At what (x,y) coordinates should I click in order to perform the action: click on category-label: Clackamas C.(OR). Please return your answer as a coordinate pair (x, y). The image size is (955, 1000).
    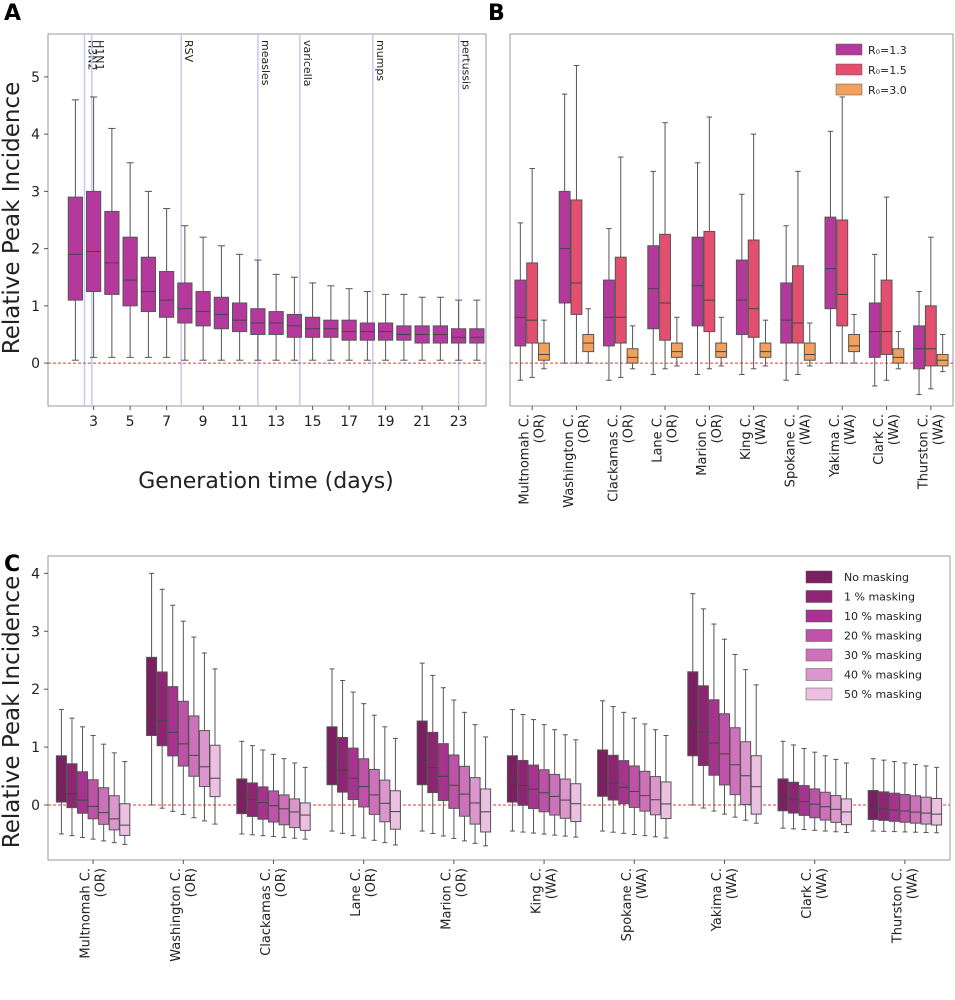
    Looking at the image, I should click on (621, 458).